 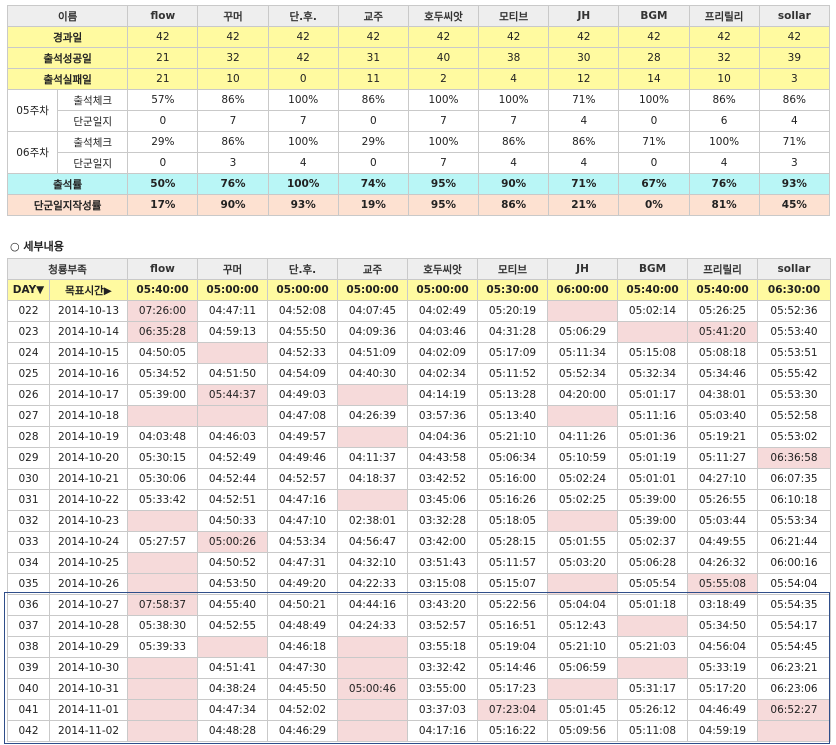 I want to click on wake-time-cell: 05:06:34, so click(x=513, y=458).